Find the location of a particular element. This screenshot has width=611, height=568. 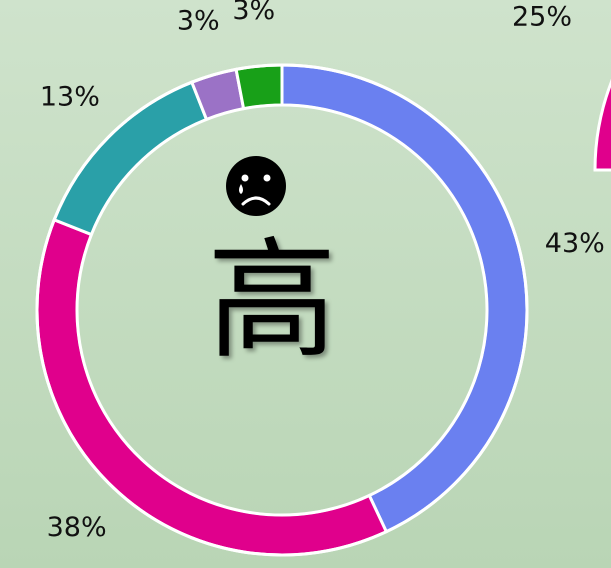

data-label: 13% is located at coordinates (70, 96).